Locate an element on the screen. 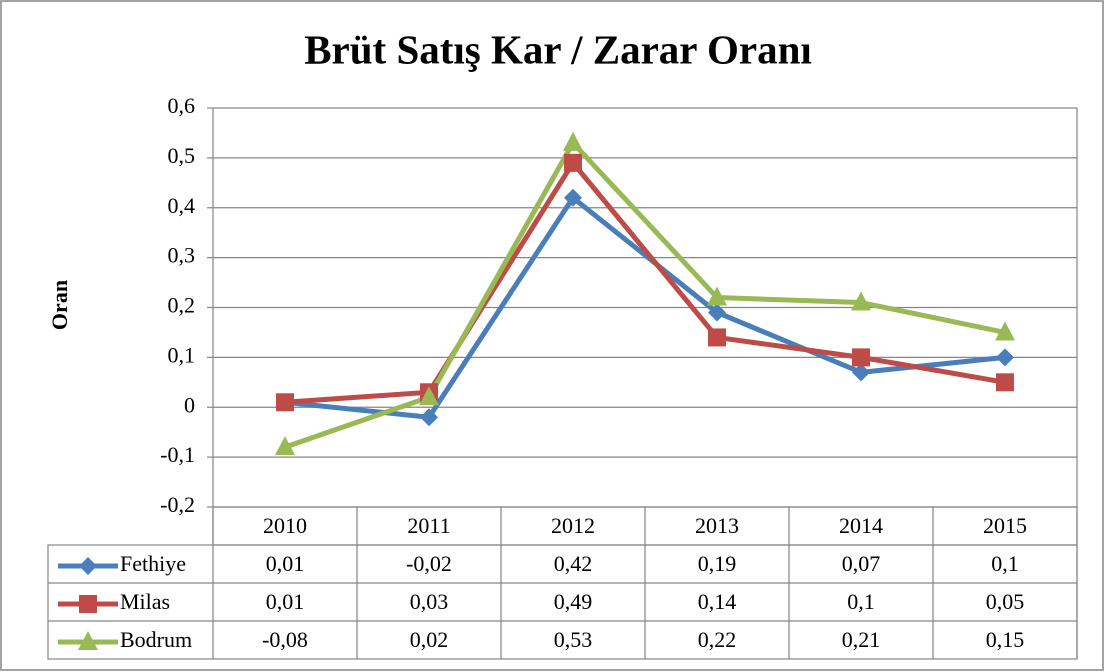  table-value: -0,02 is located at coordinates (429, 563).